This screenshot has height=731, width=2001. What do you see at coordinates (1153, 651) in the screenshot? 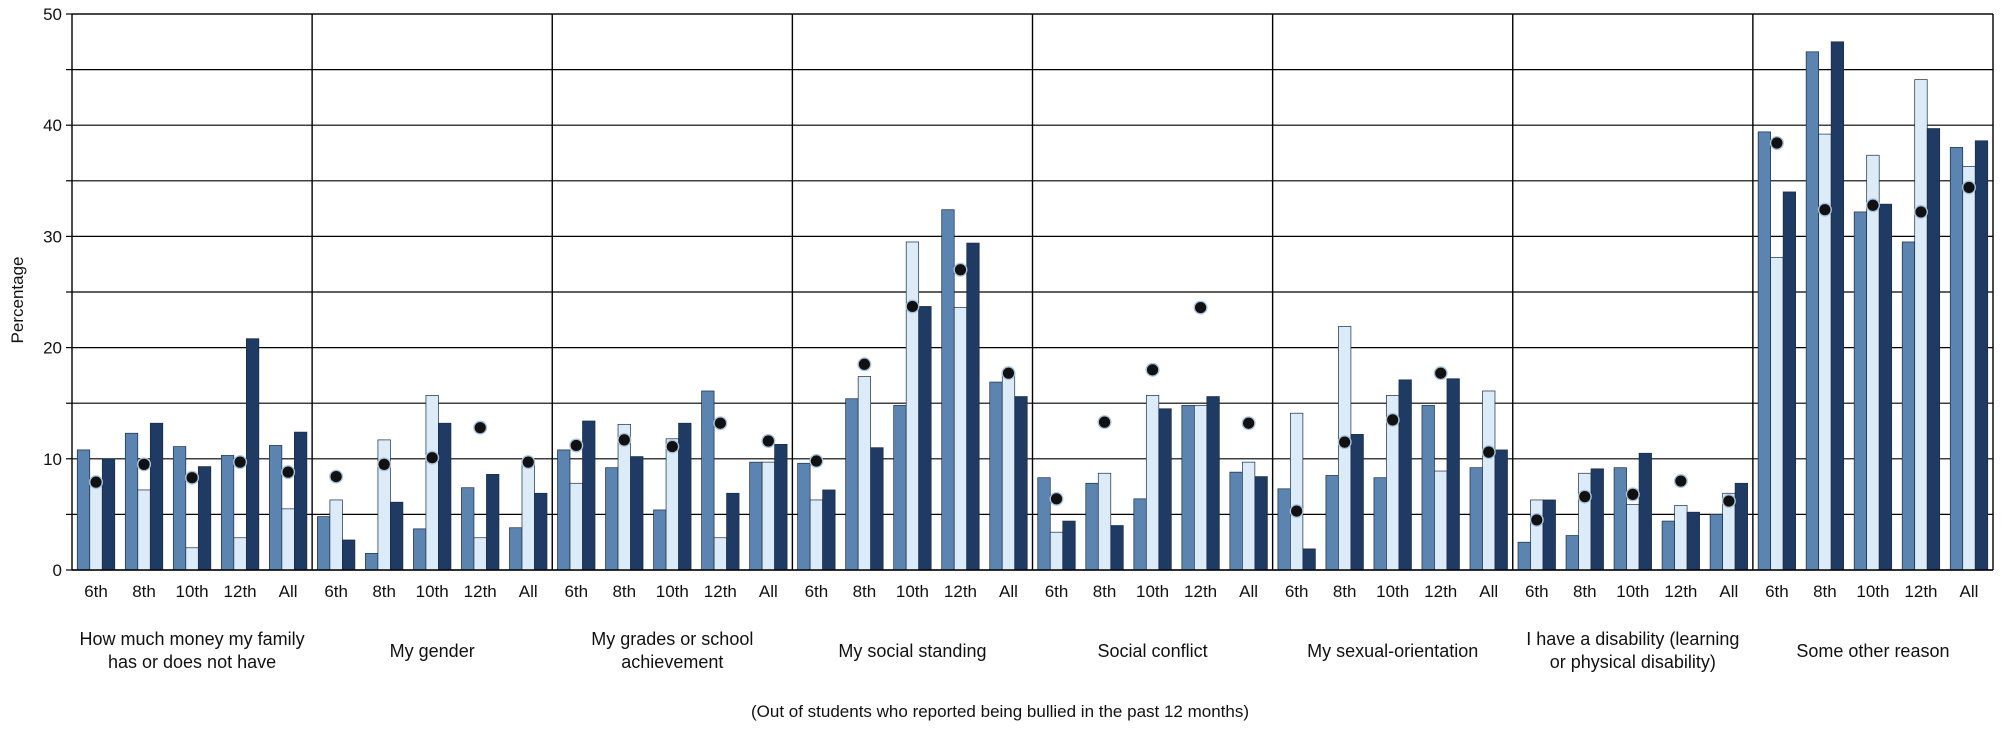
I see `group-label: Social conflict` at bounding box center [1153, 651].